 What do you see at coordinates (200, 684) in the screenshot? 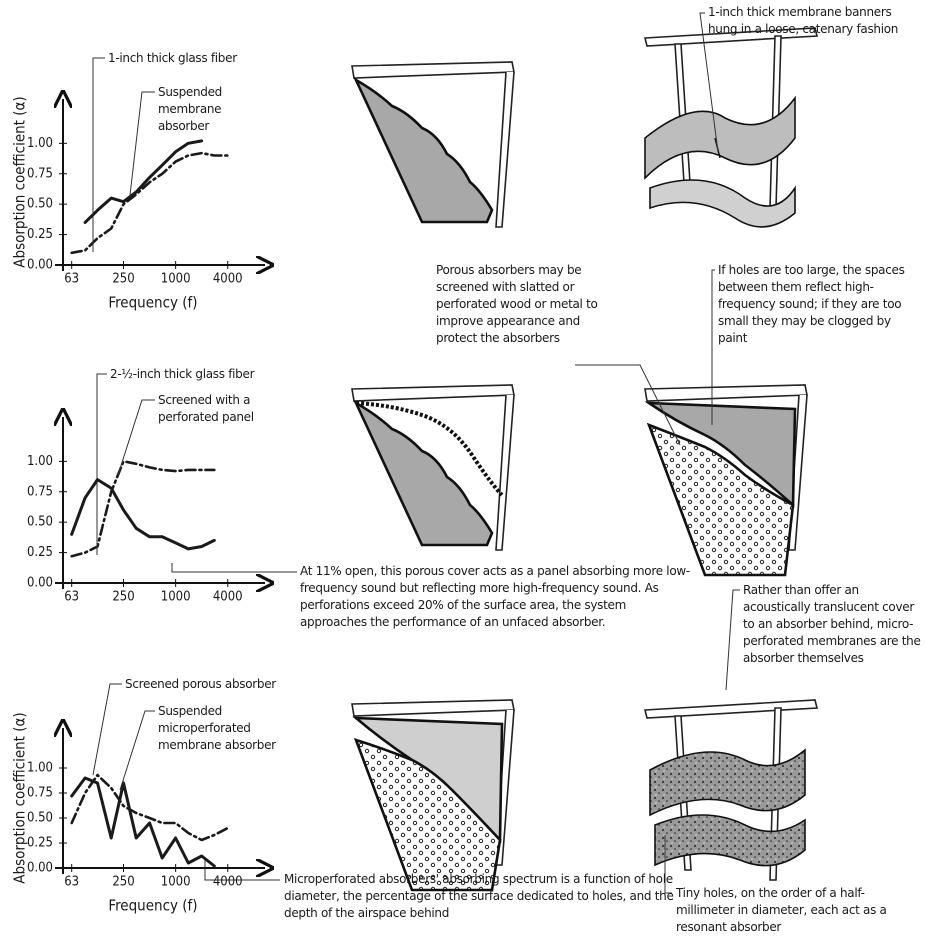
I see `series-label: Screened porous absorber` at bounding box center [200, 684].